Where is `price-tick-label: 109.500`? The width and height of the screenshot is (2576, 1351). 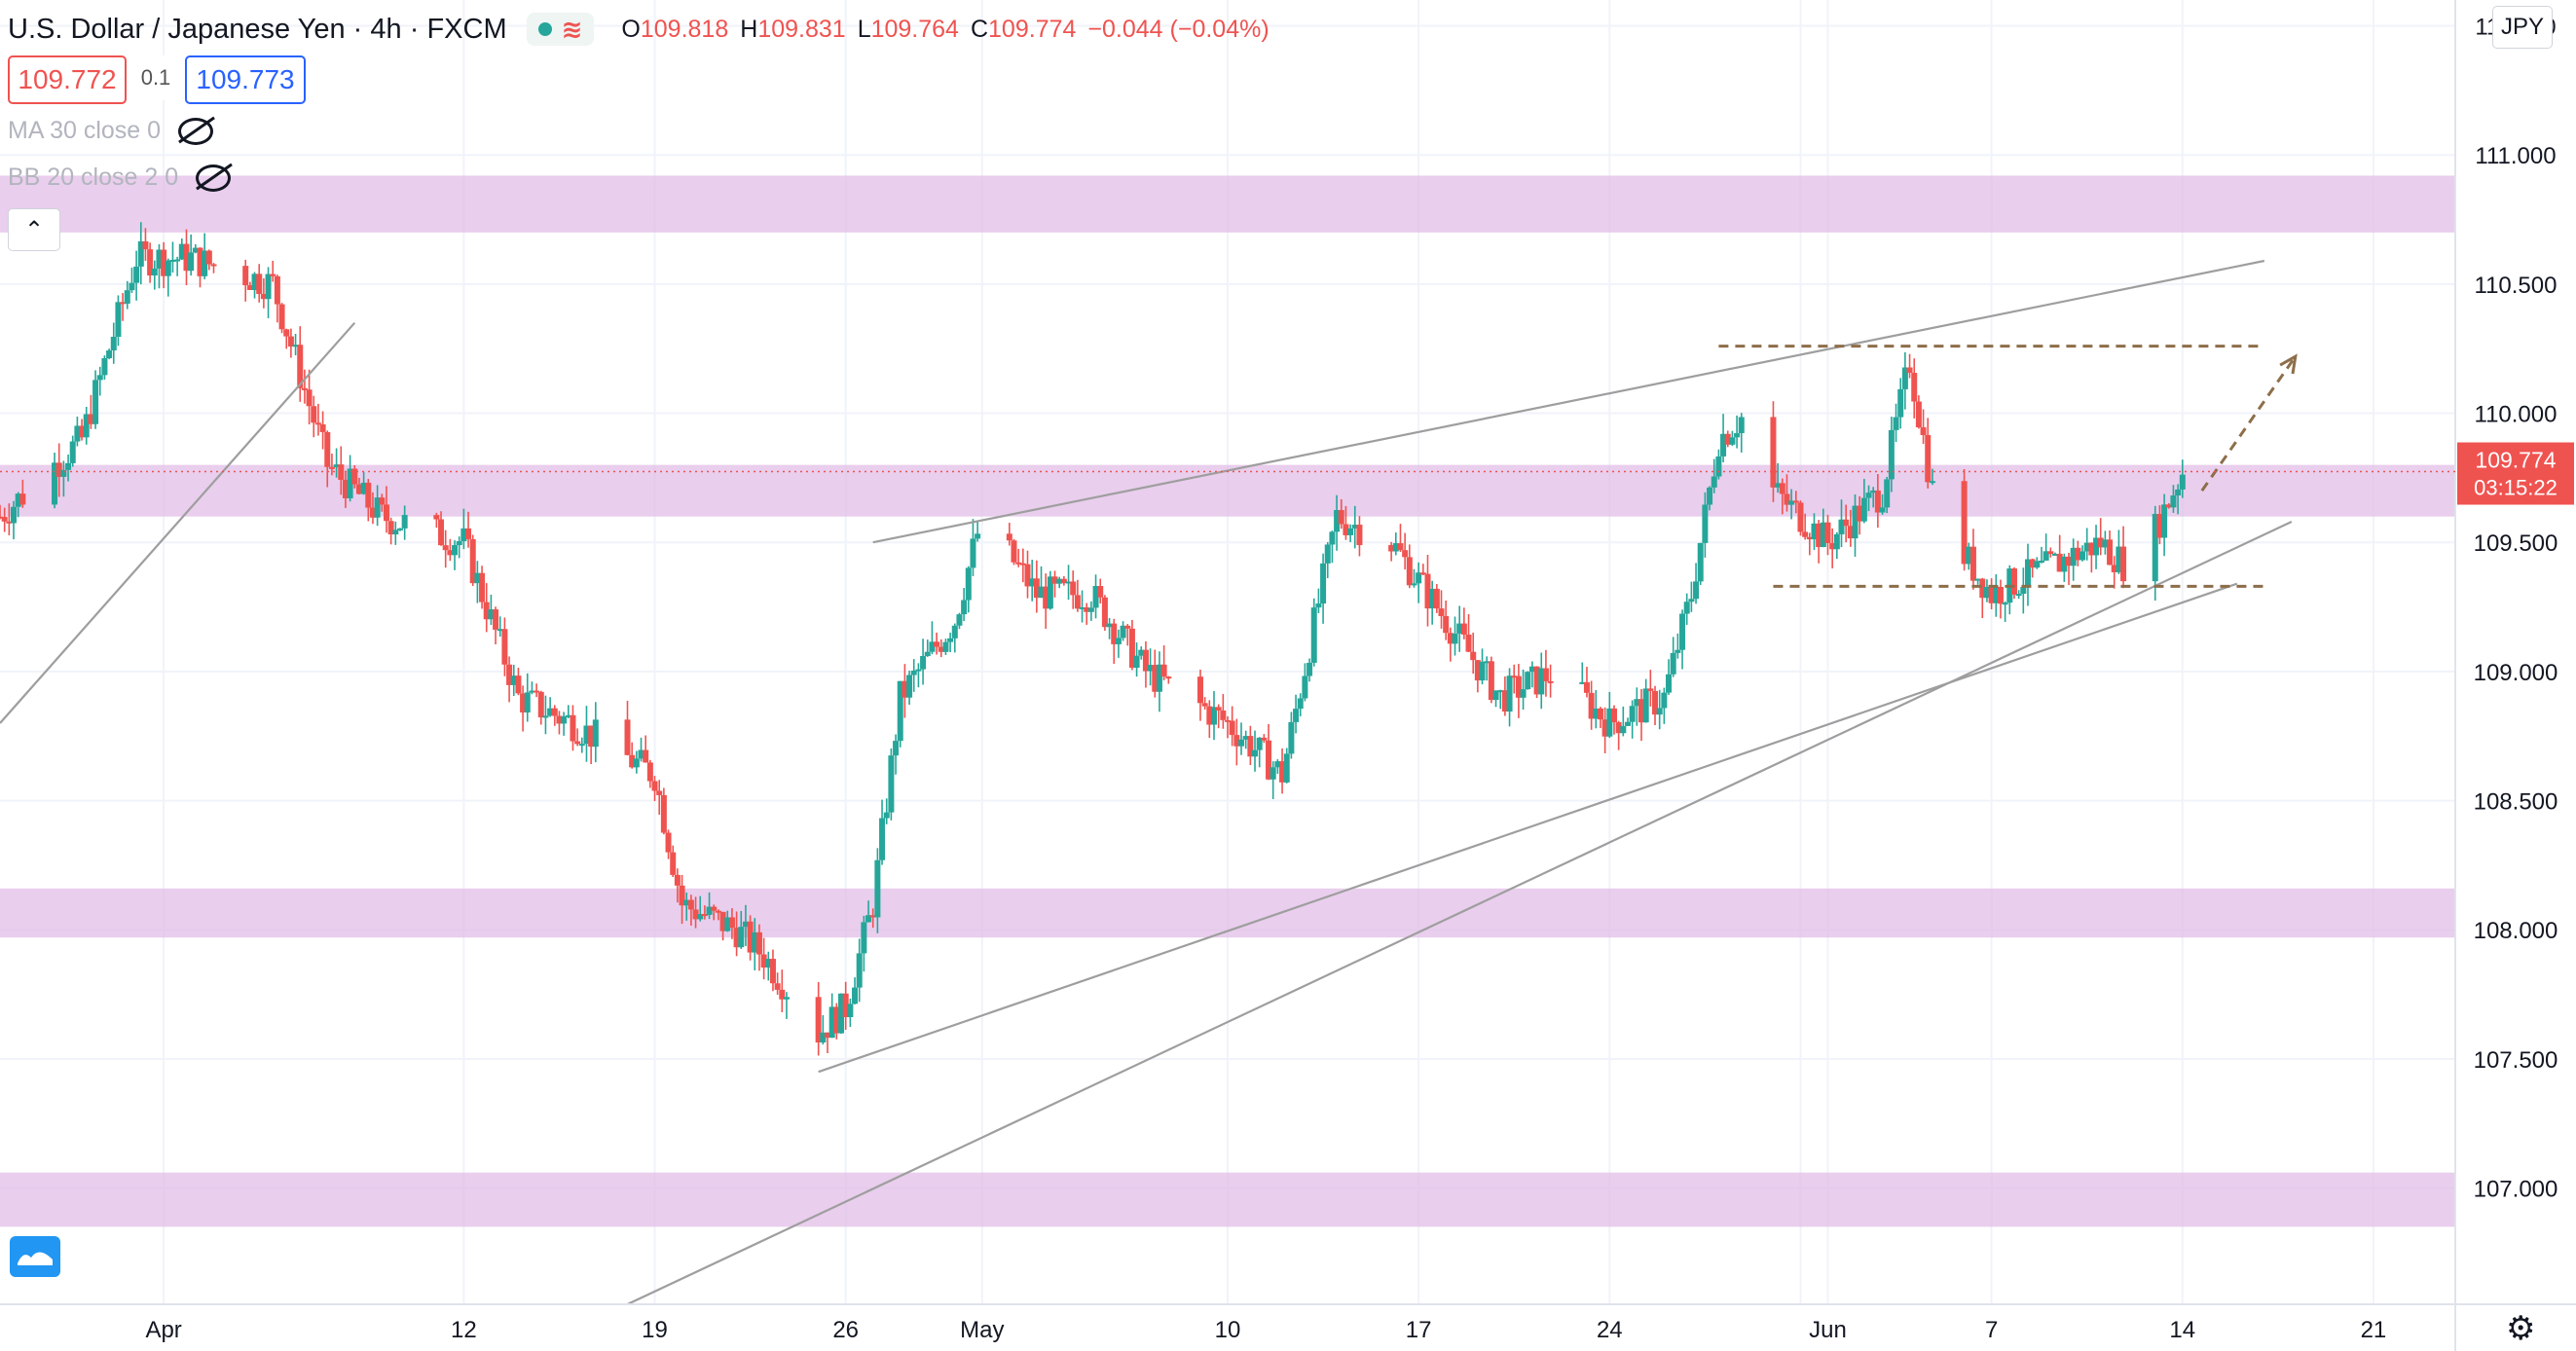
price-tick-label: 109.500 is located at coordinates (2516, 543).